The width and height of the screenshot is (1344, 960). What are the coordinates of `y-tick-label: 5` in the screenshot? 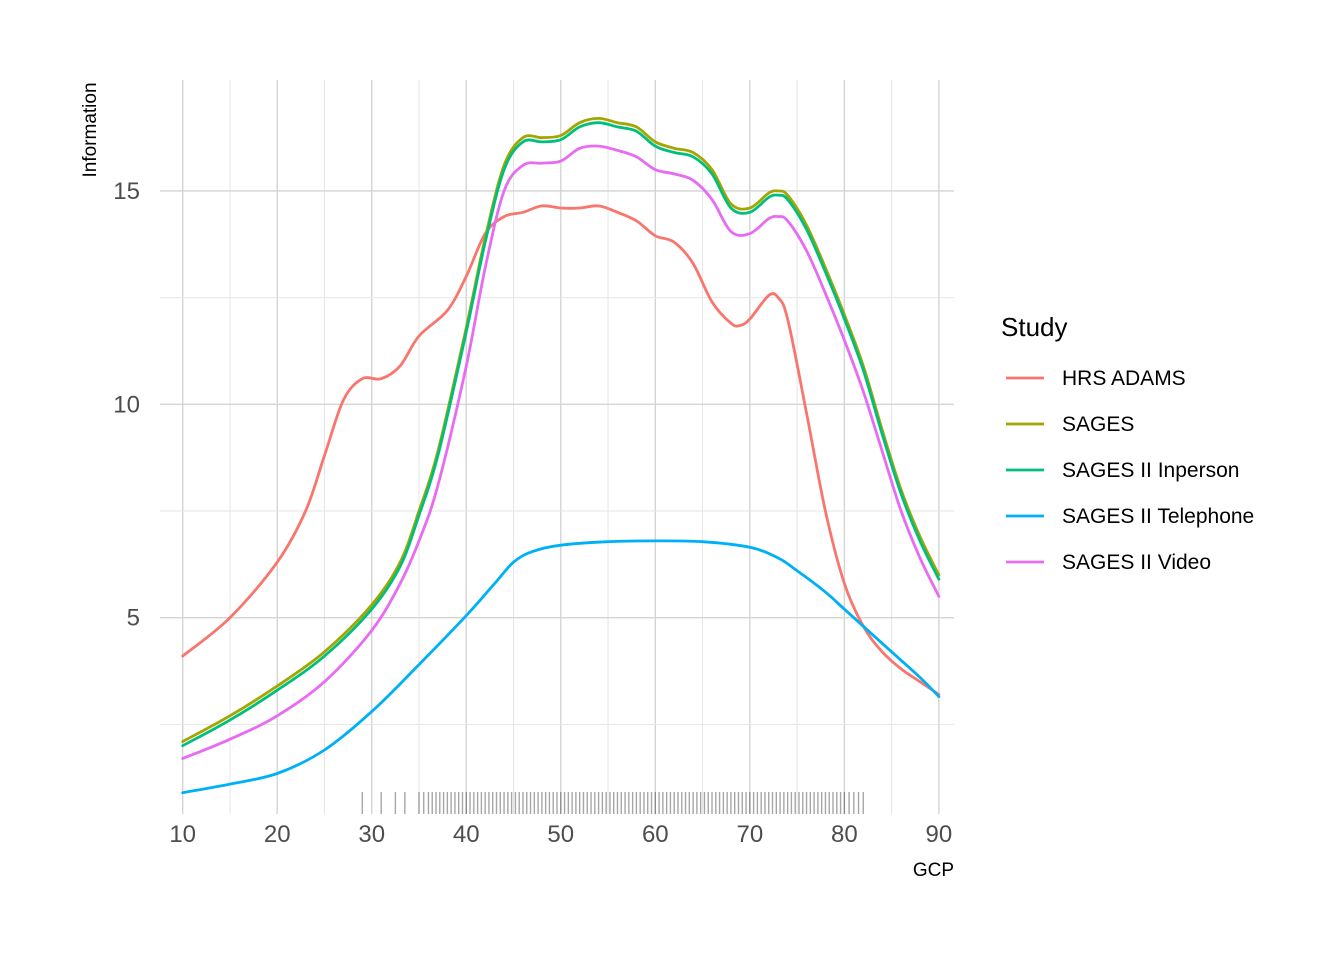 It's located at (133, 618).